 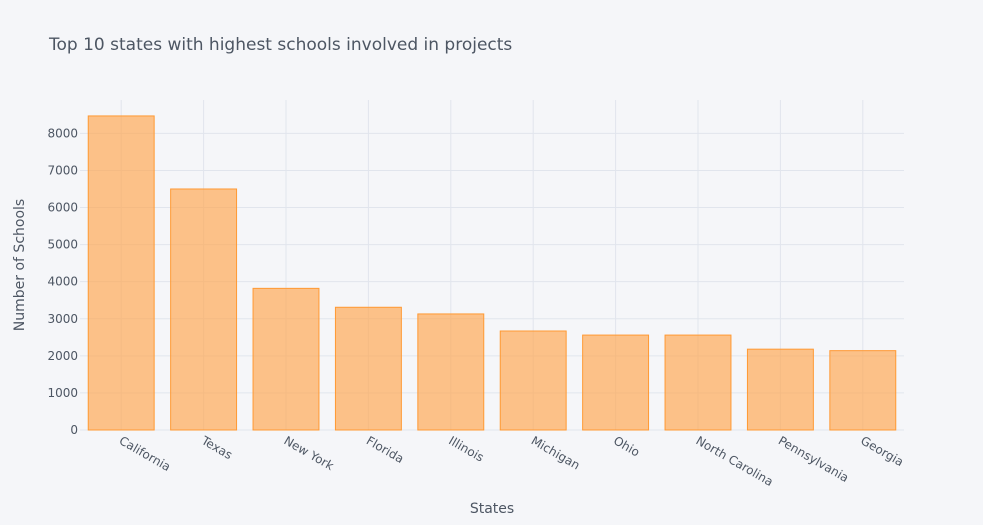 What do you see at coordinates (735, 460) in the screenshot?
I see `x-tick-label: North Carolina` at bounding box center [735, 460].